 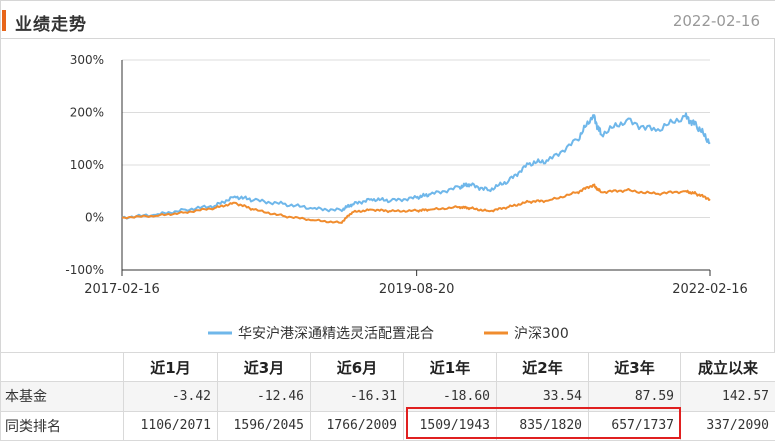 What do you see at coordinates (727, 367) in the screenshot?
I see `header-cell: 成立以来` at bounding box center [727, 367].